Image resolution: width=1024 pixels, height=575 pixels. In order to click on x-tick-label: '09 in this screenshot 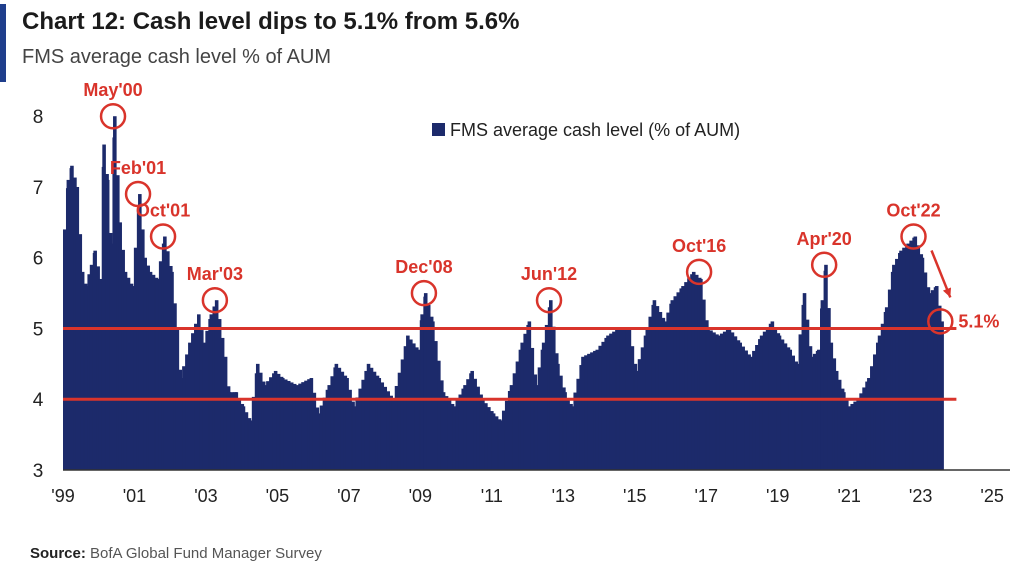, I will do `click(420, 496)`.